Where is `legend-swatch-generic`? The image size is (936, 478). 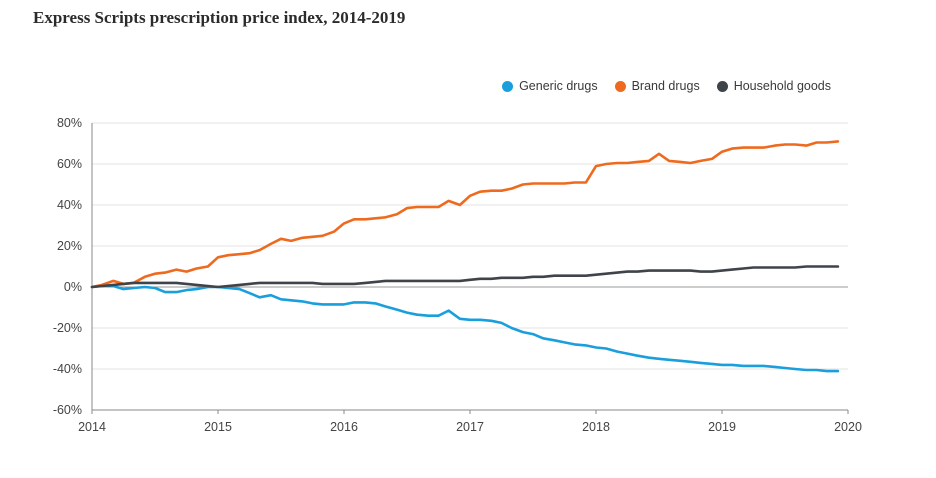 legend-swatch-generic is located at coordinates (508, 86).